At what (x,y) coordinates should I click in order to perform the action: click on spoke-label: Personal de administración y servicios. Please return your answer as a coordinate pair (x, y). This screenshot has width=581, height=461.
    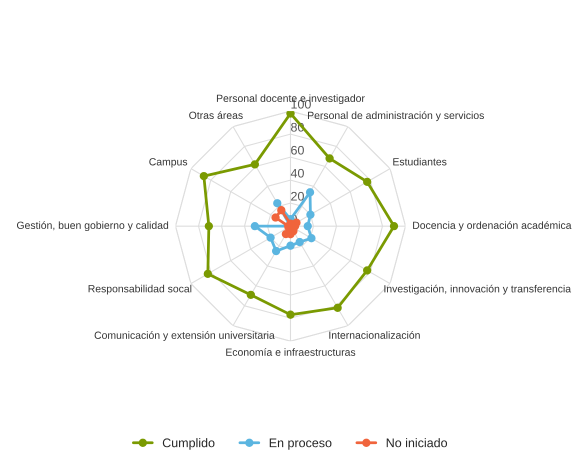
    Looking at the image, I should click on (396, 116).